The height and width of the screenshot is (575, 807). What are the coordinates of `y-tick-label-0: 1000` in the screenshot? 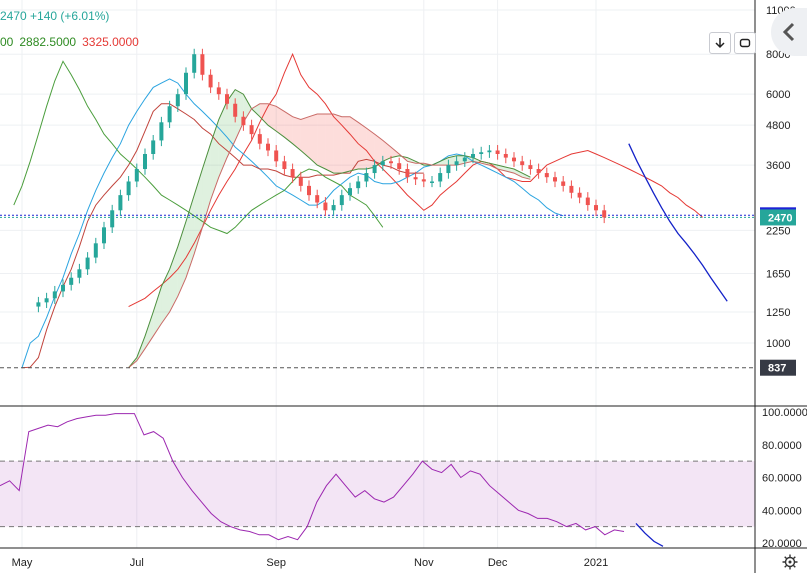 It's located at (778, 344).